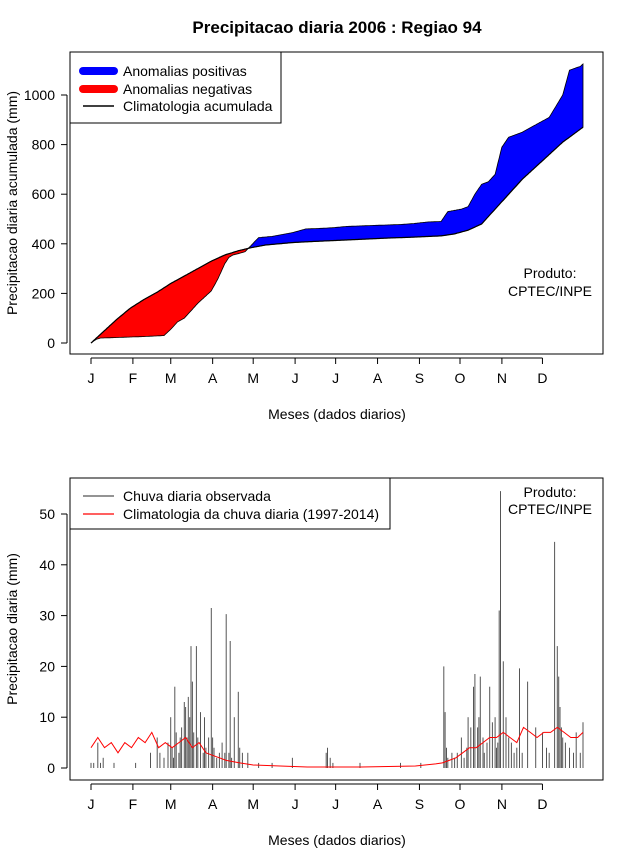  What do you see at coordinates (197, 496) in the screenshot?
I see `legend-observed-label: Chuva diaria observada` at bounding box center [197, 496].